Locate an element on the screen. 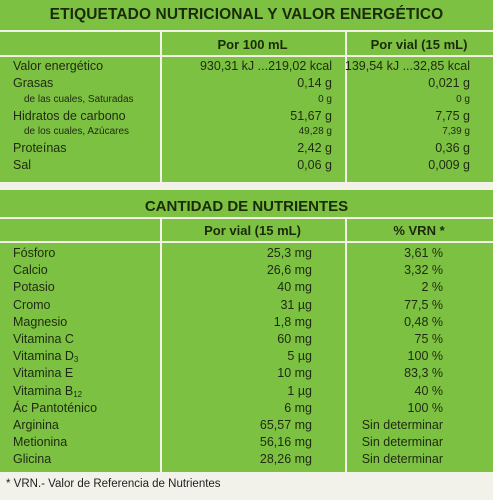 The height and width of the screenshot is (500, 493). nutrient-name: Cromo is located at coordinates (32, 304).